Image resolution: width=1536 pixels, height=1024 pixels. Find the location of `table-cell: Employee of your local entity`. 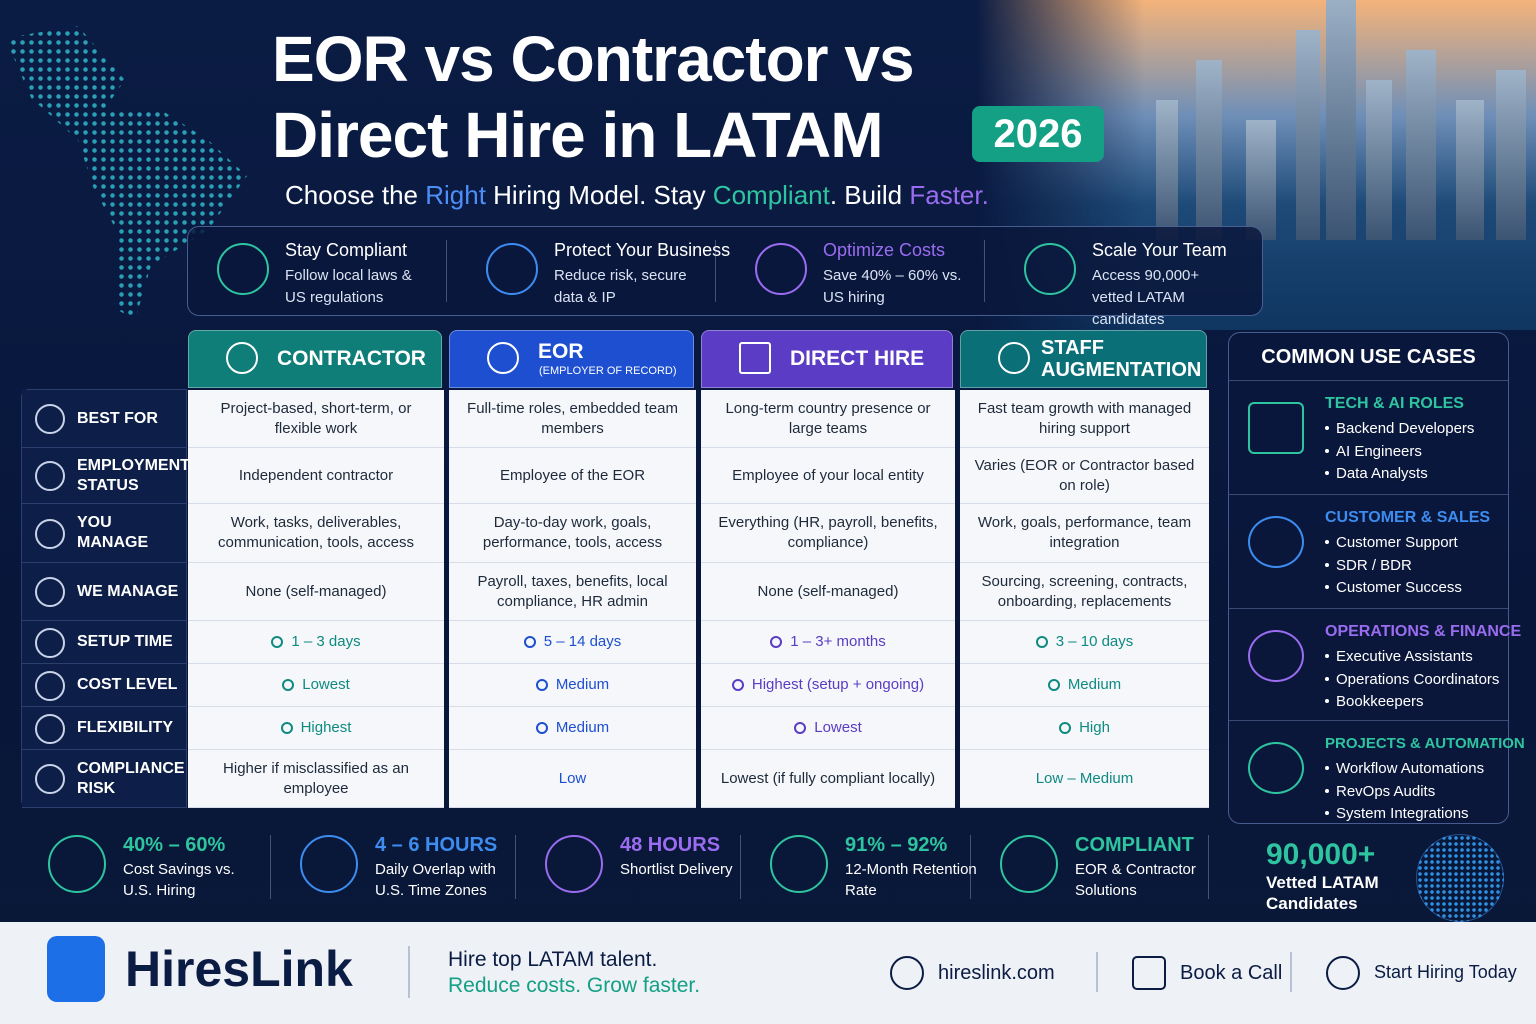

table-cell: Employee of your local entity is located at coordinates (828, 476).